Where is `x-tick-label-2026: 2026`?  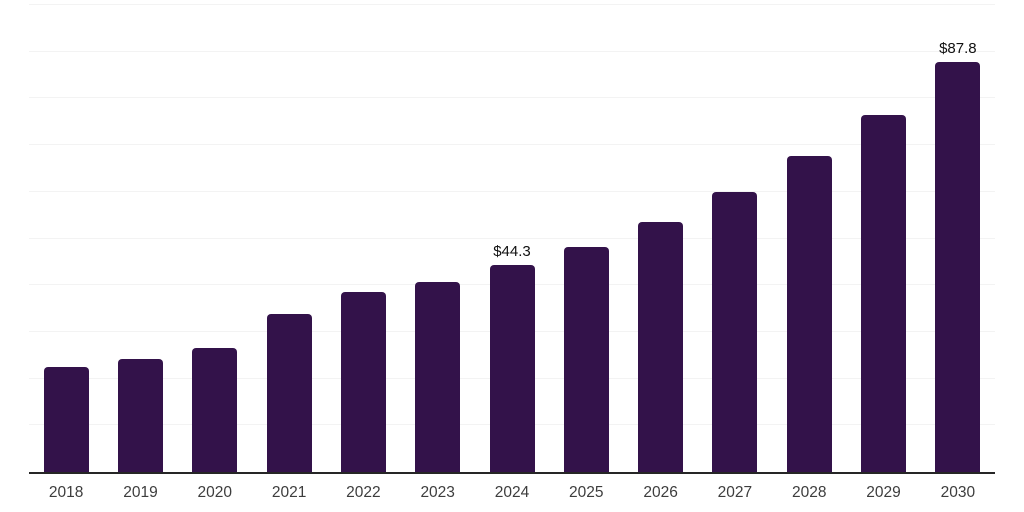 x-tick-label-2026: 2026 is located at coordinates (660, 492).